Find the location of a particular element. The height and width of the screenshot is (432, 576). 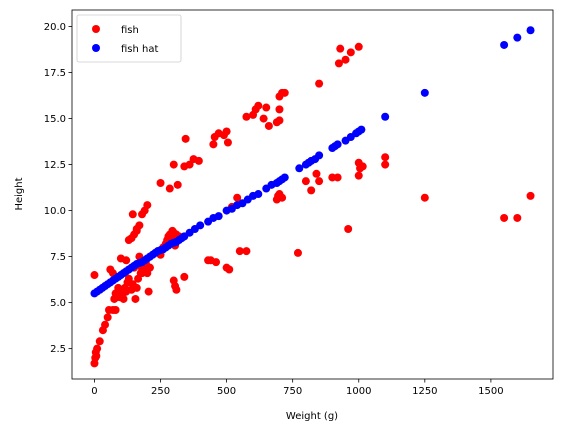

y-tick-label: 12.5 is located at coordinates (55, 165).